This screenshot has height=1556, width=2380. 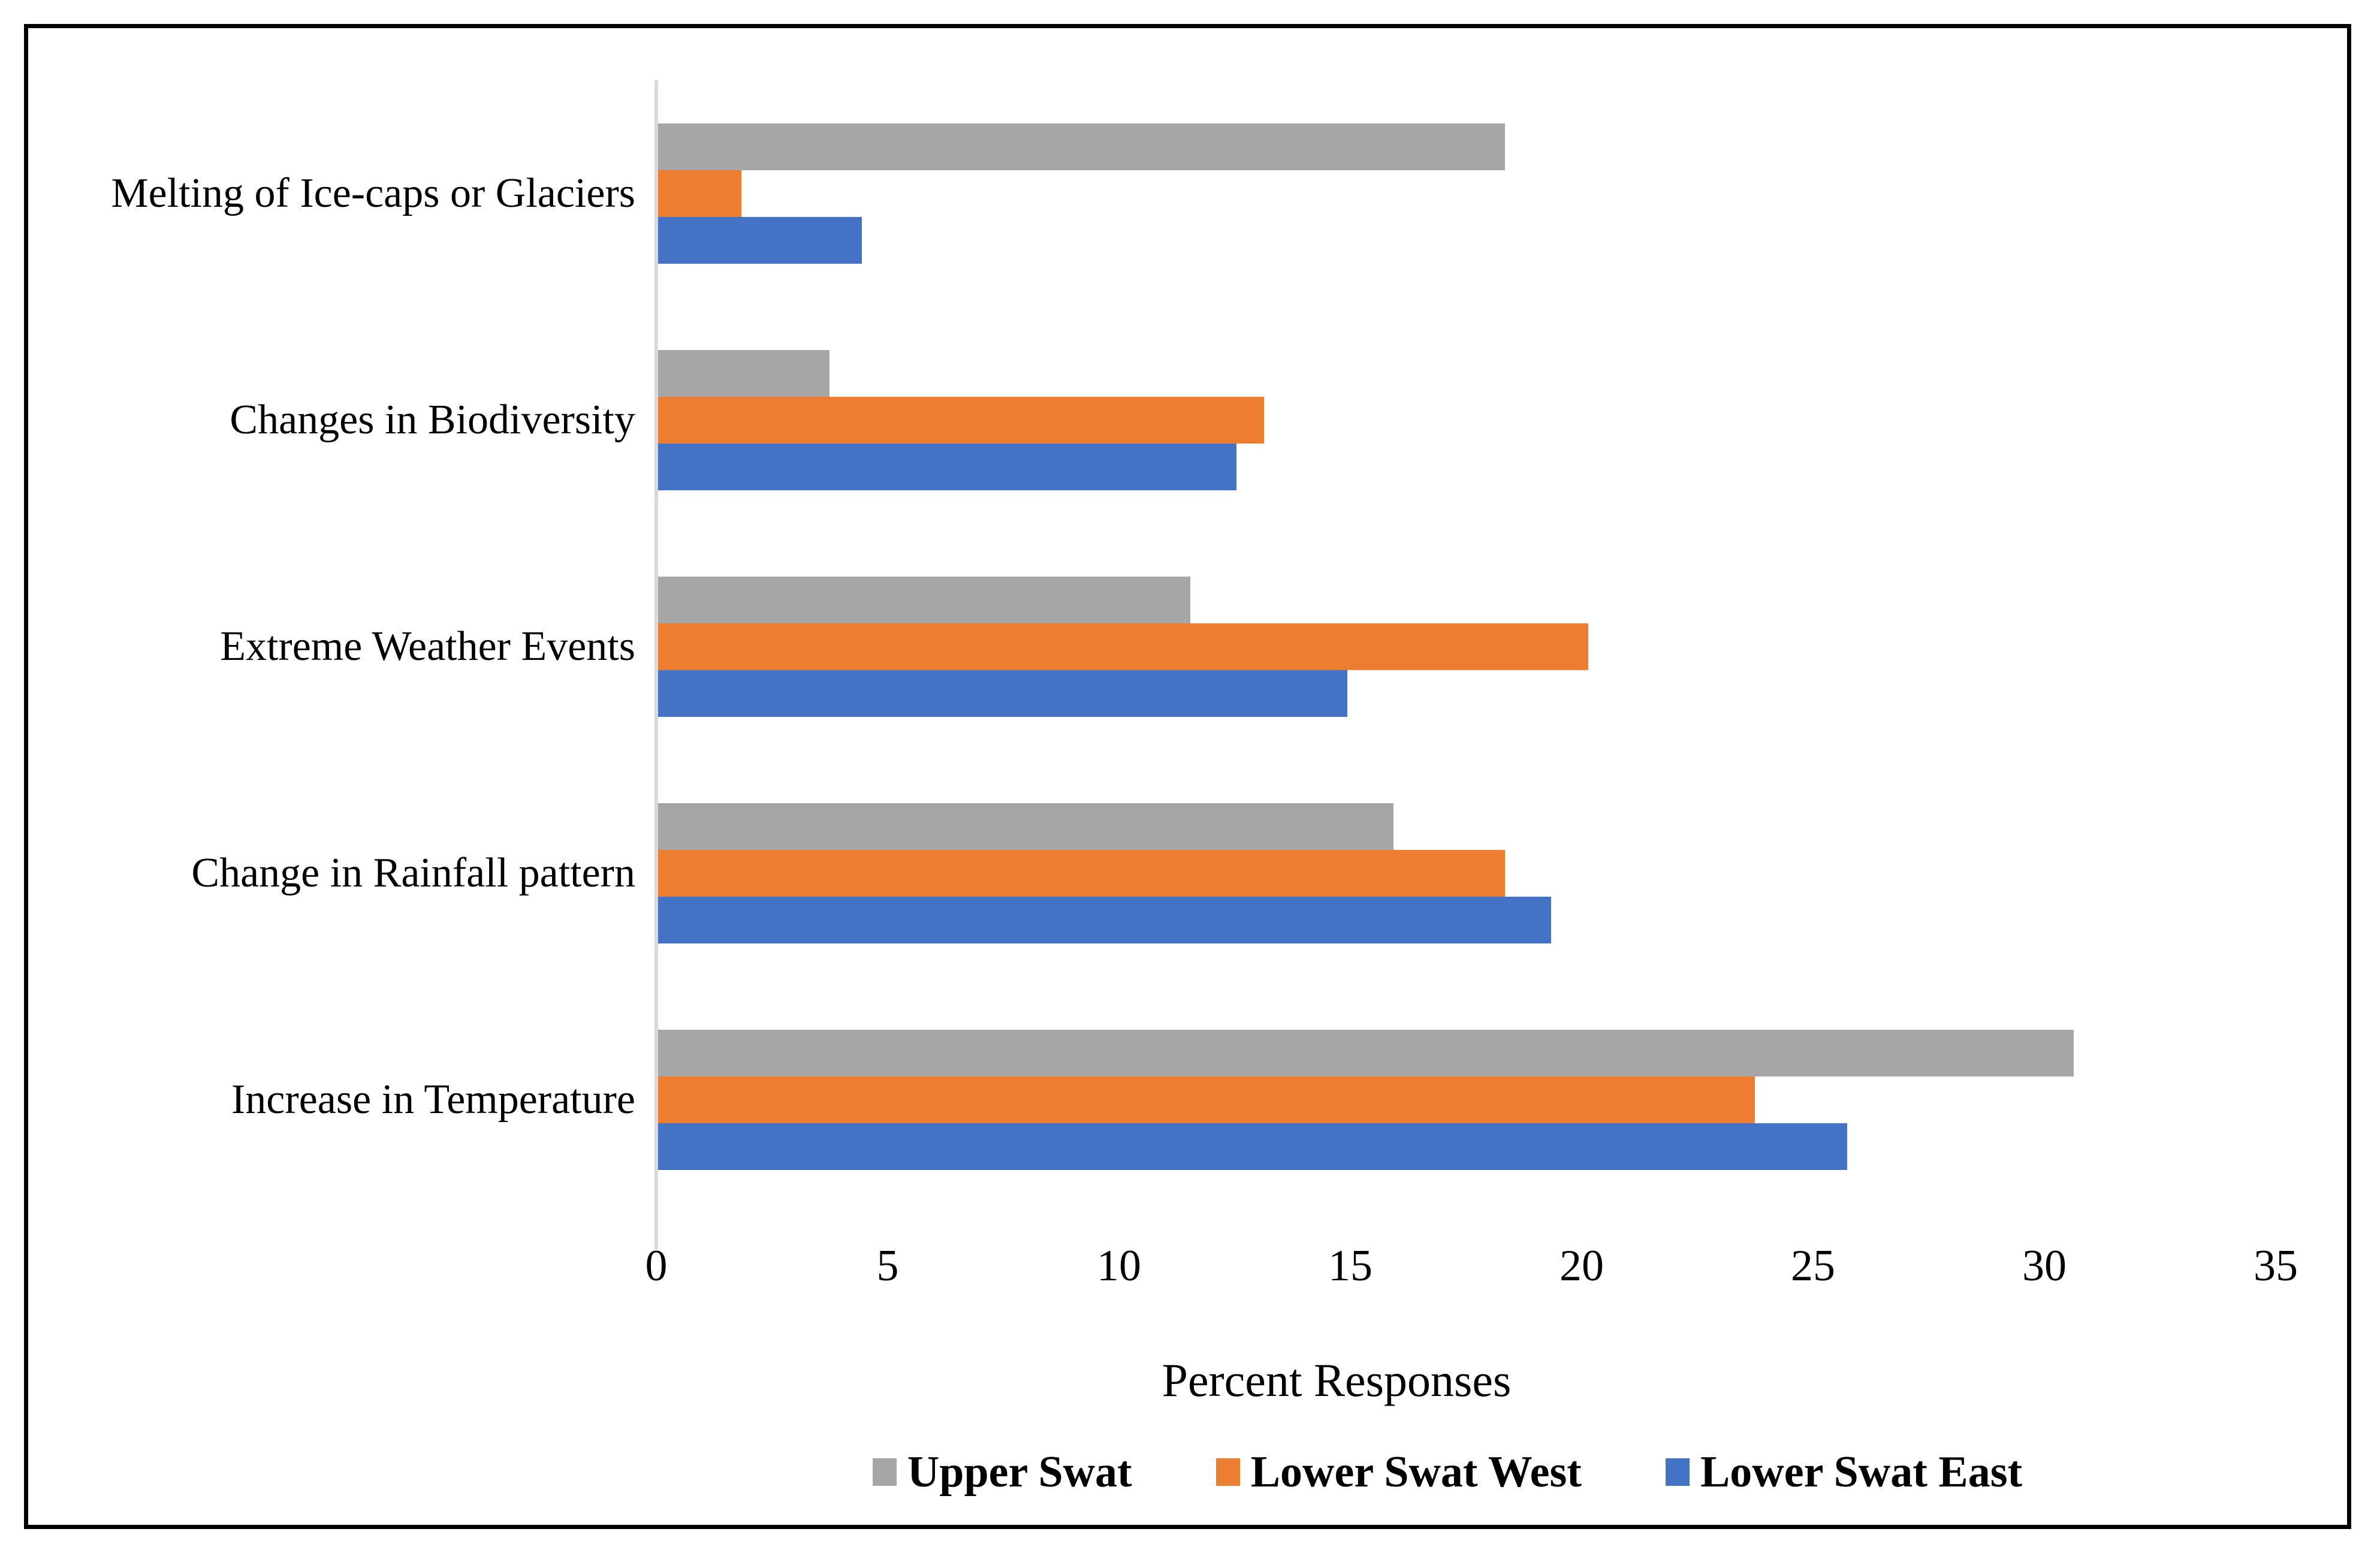 I want to click on bar-lower-swat-east-changes-in-biodiversity, so click(x=947, y=467).